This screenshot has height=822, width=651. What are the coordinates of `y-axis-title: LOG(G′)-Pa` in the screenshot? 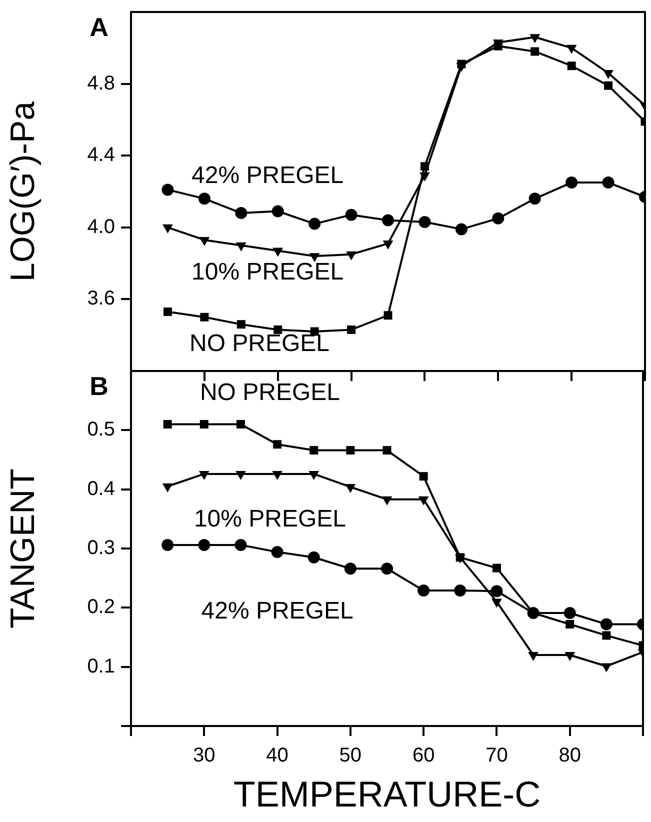 It's located at (23, 191).